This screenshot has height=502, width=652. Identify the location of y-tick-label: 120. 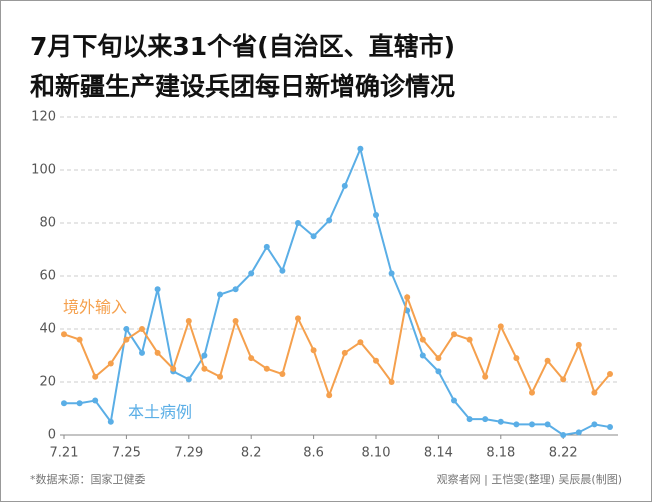
(43, 117).